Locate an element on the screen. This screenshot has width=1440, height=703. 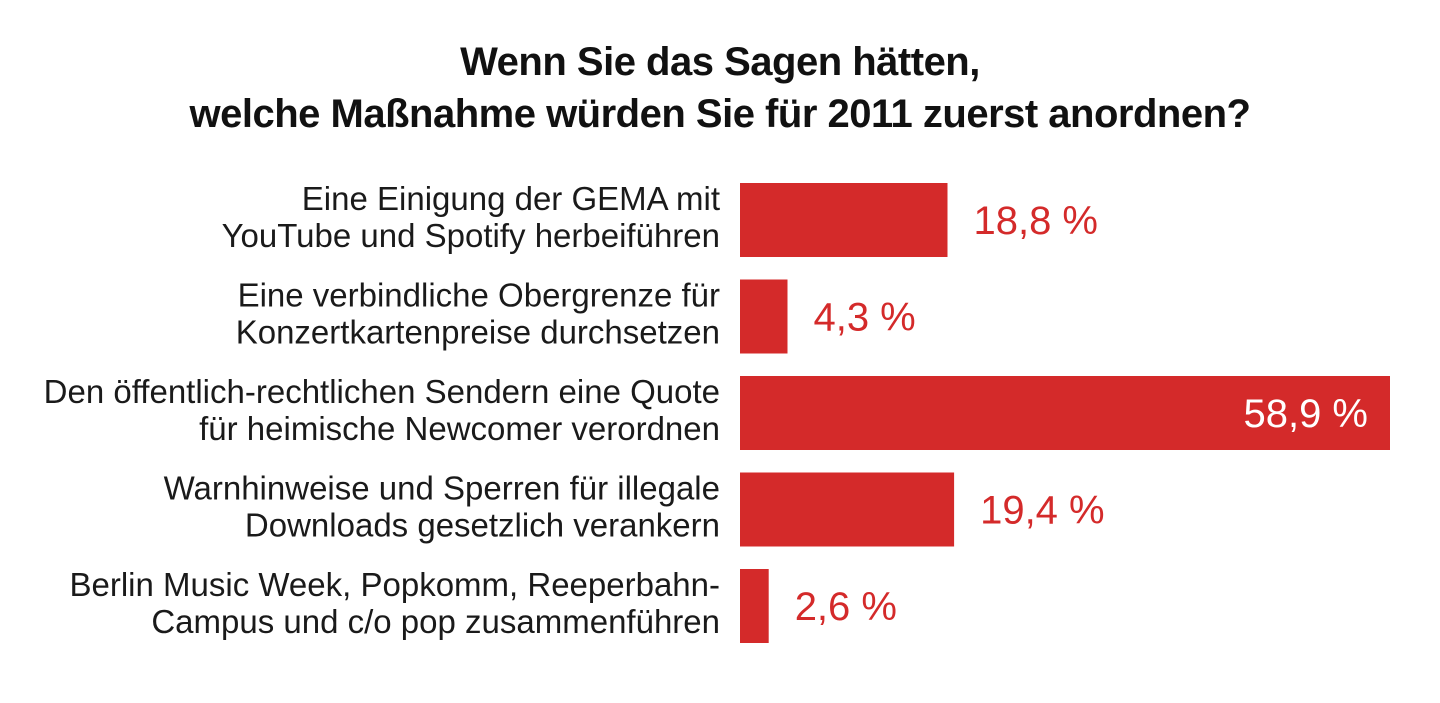
category-label-5-line-1: Berlin Music Week, Popkomm, Reeperbahn- is located at coordinates (395, 584).